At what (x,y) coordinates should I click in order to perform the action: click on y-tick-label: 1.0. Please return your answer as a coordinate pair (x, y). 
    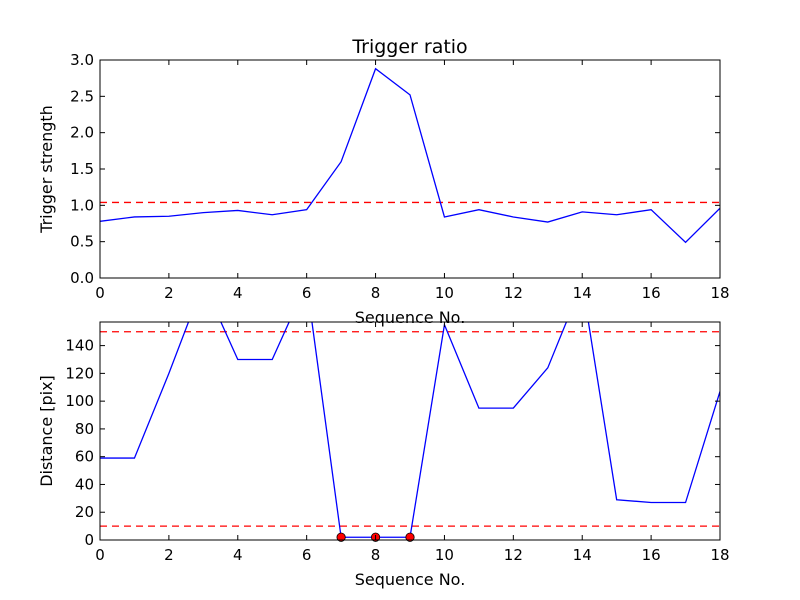
    Looking at the image, I should click on (82, 205).